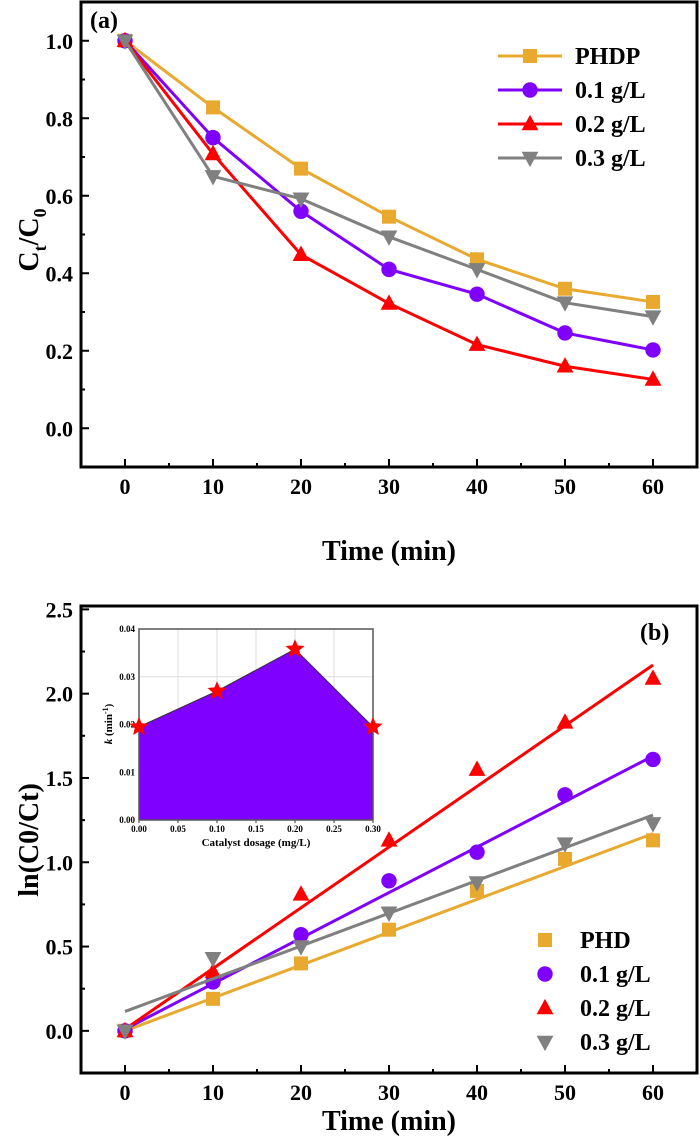  What do you see at coordinates (605, 941) in the screenshot?
I see `legend-label-phd: PHD` at bounding box center [605, 941].